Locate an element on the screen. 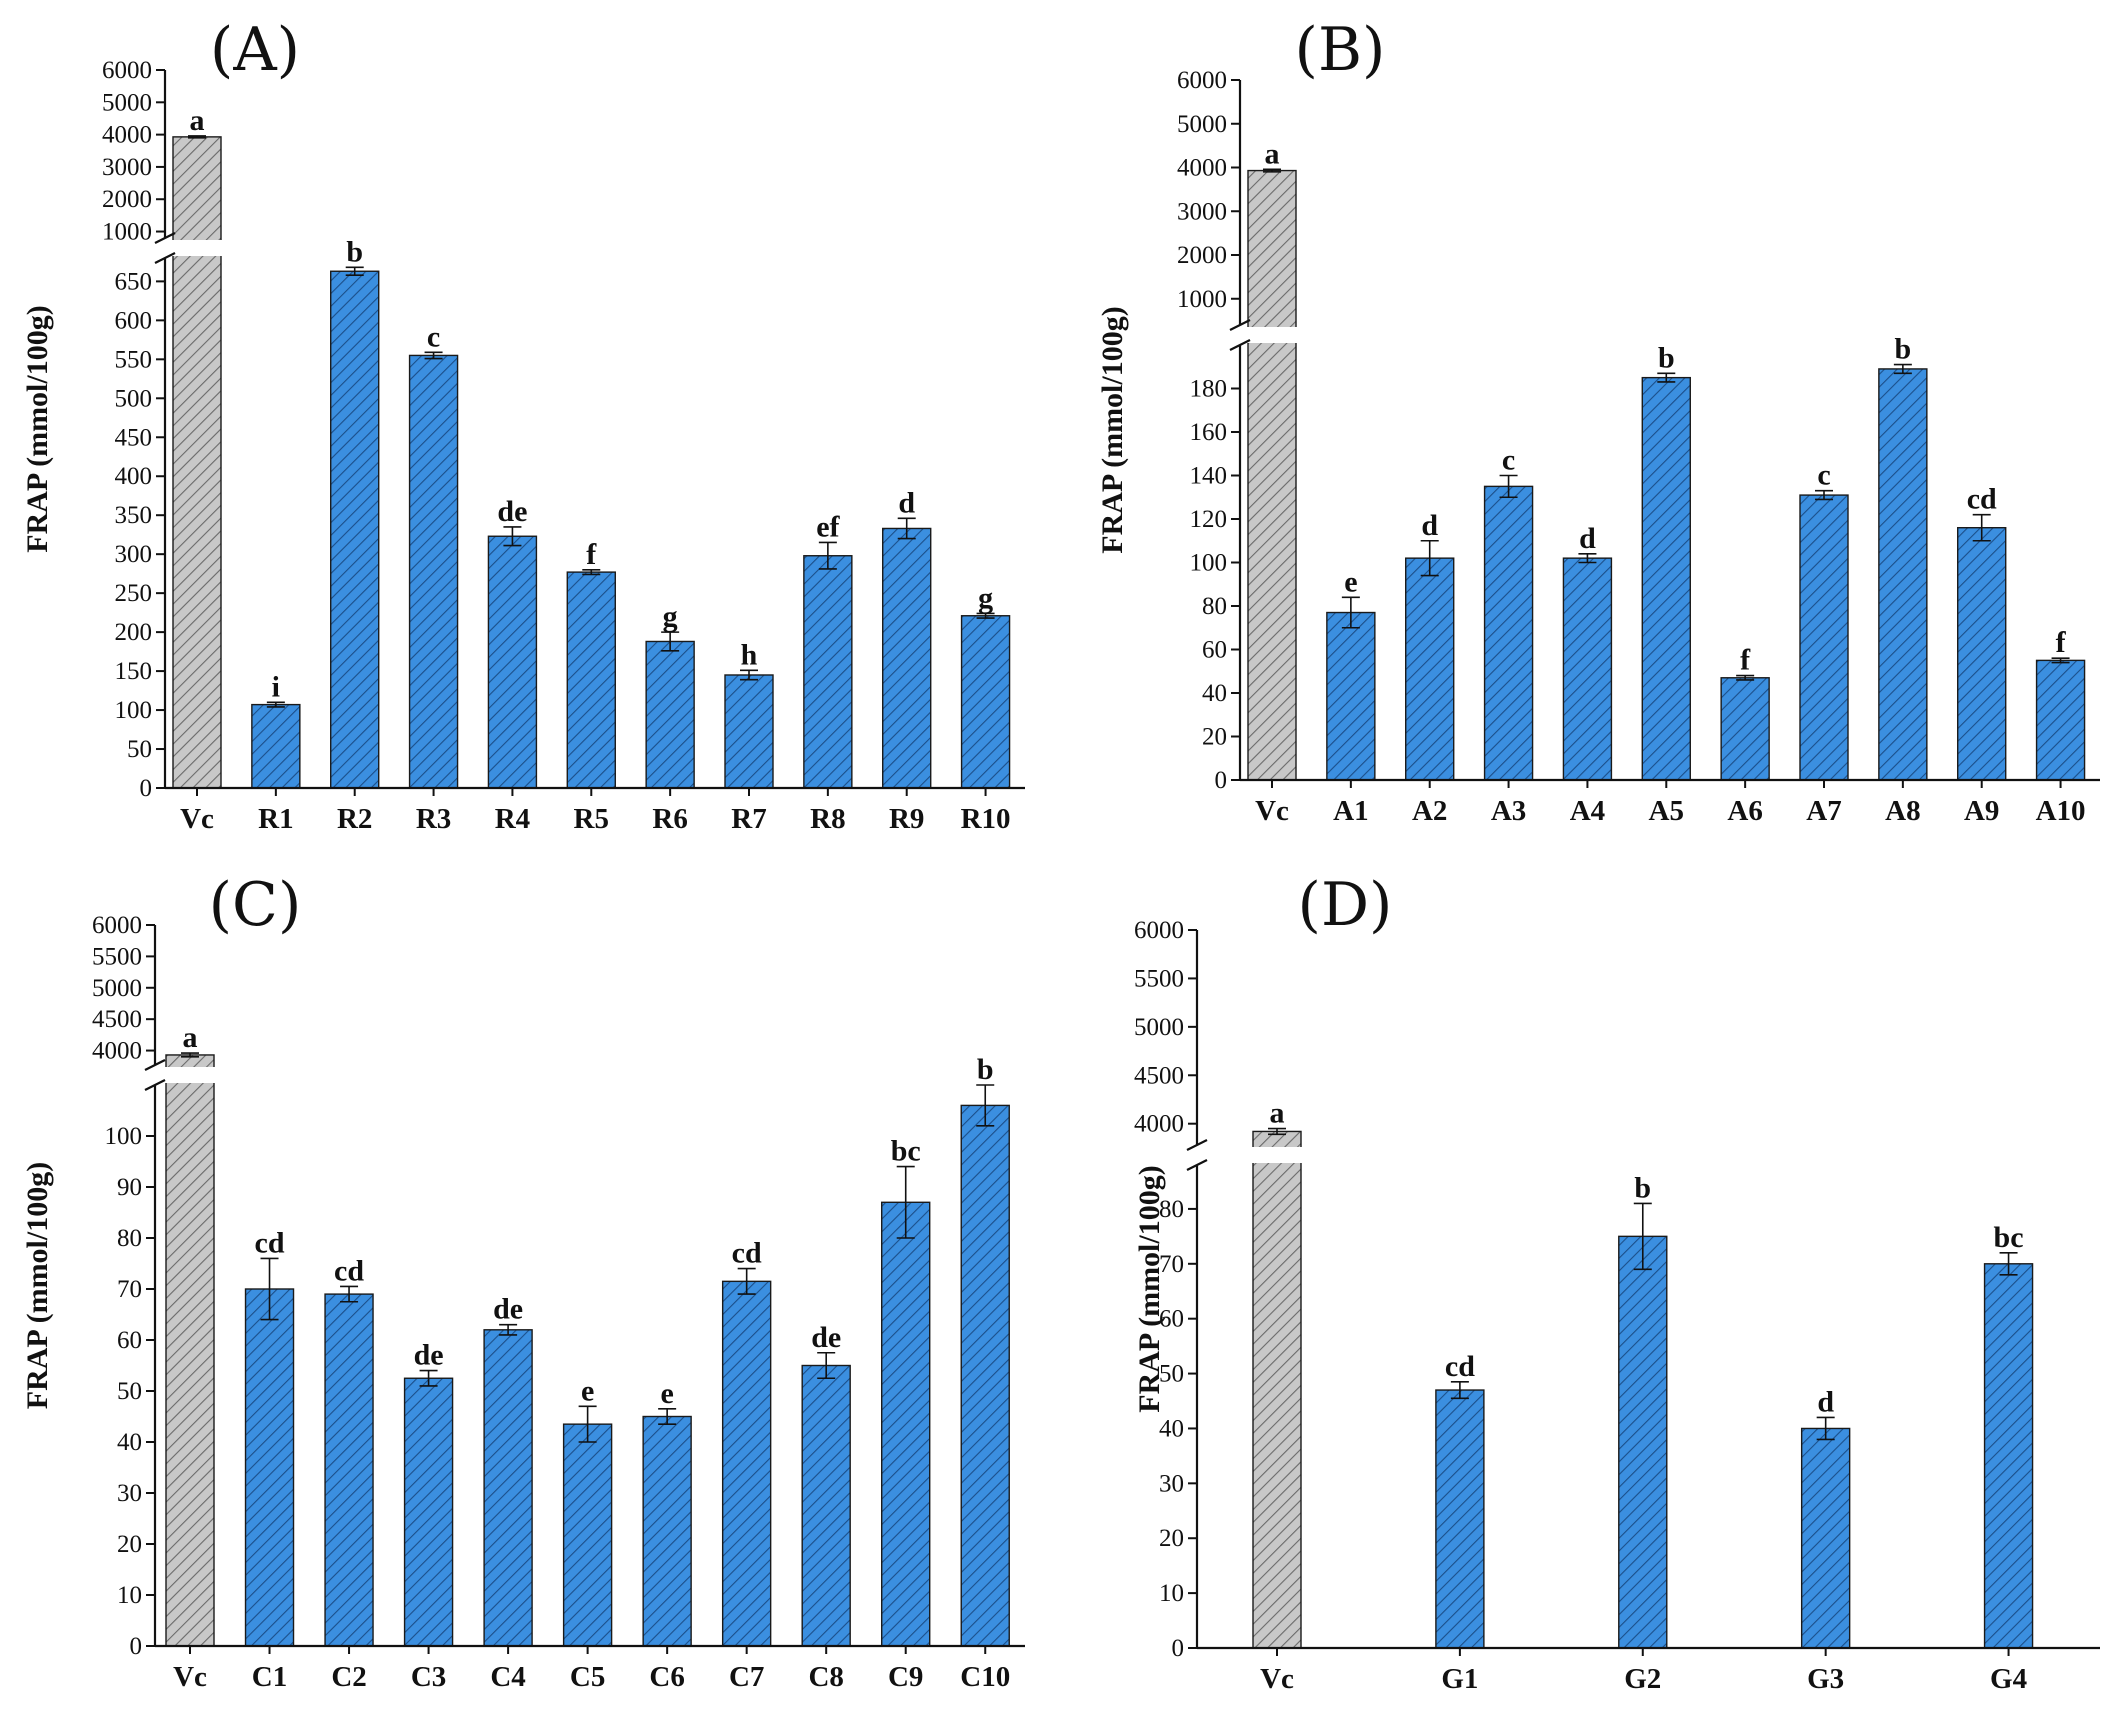 Image resolution: width=2122 pixels, height=1711 pixels. category-label-g3: G3 is located at coordinates (1825, 1679).